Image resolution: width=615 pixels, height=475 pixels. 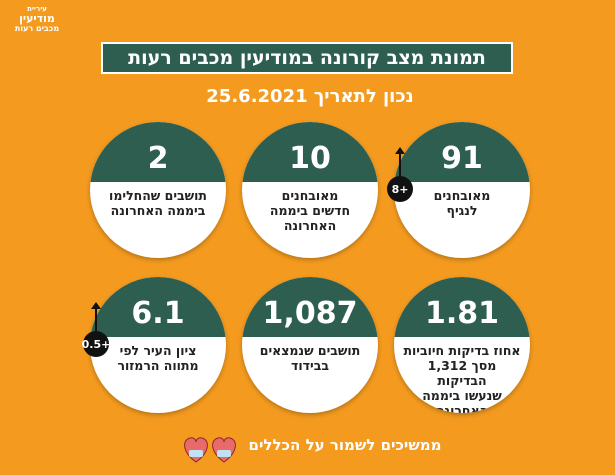 I want to click on stat-card: 91 מאובחנים לנגיף, so click(x=462, y=190).